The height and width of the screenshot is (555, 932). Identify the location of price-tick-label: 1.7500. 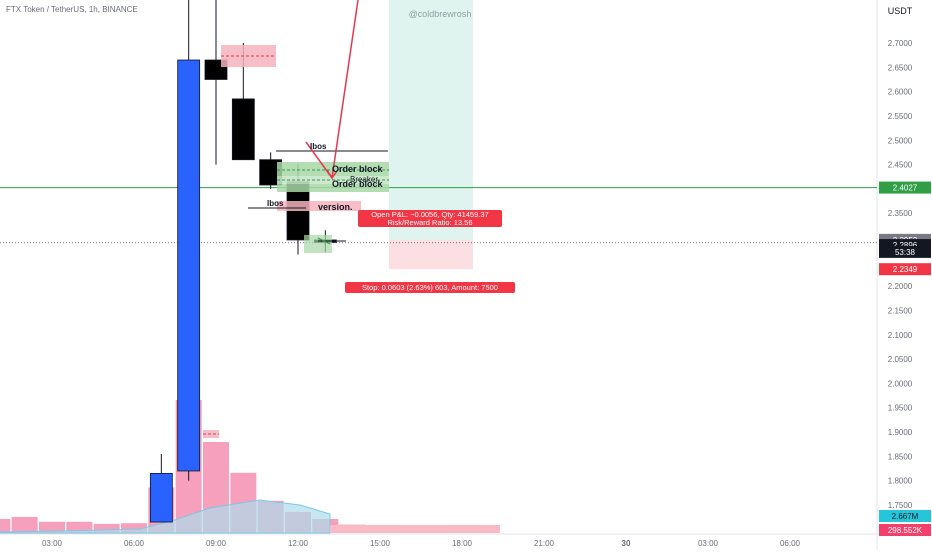
(900, 505).